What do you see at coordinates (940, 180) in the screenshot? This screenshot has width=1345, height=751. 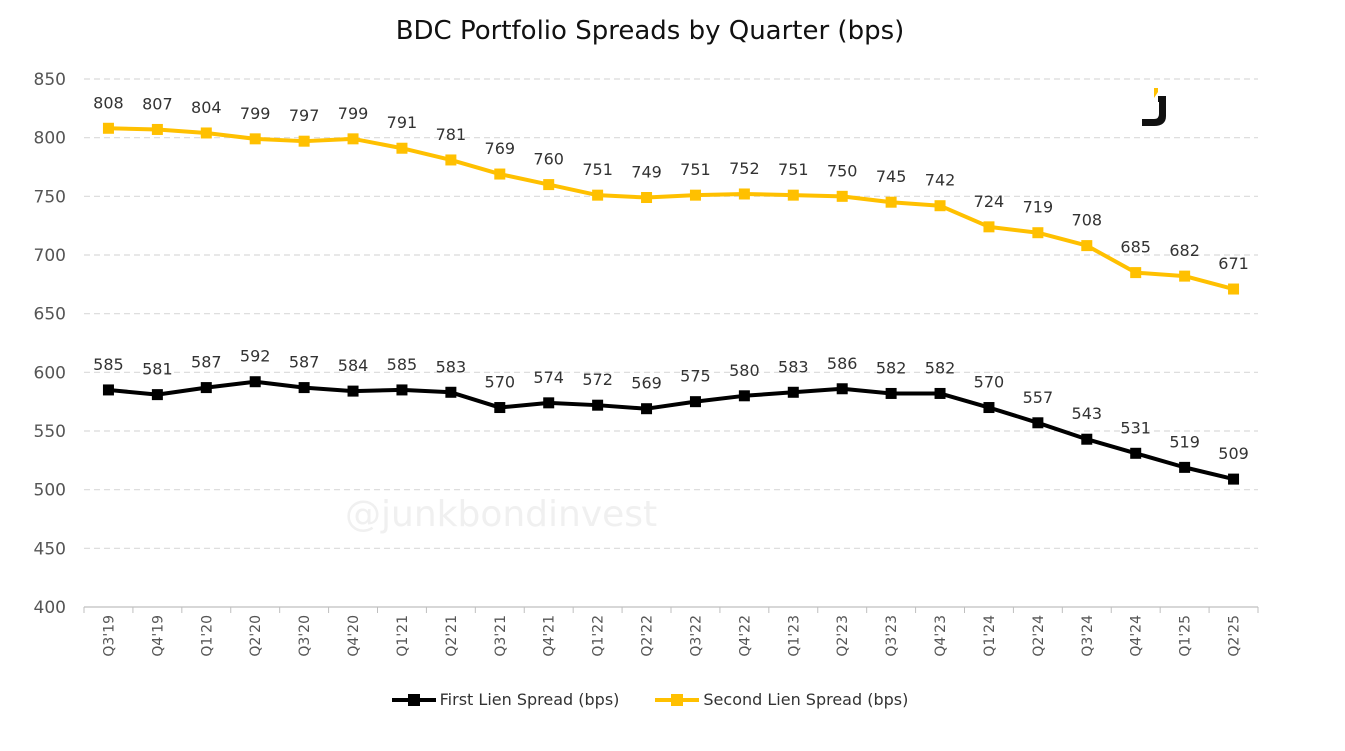 I see `second-lien-data-label: 742` at bounding box center [940, 180].